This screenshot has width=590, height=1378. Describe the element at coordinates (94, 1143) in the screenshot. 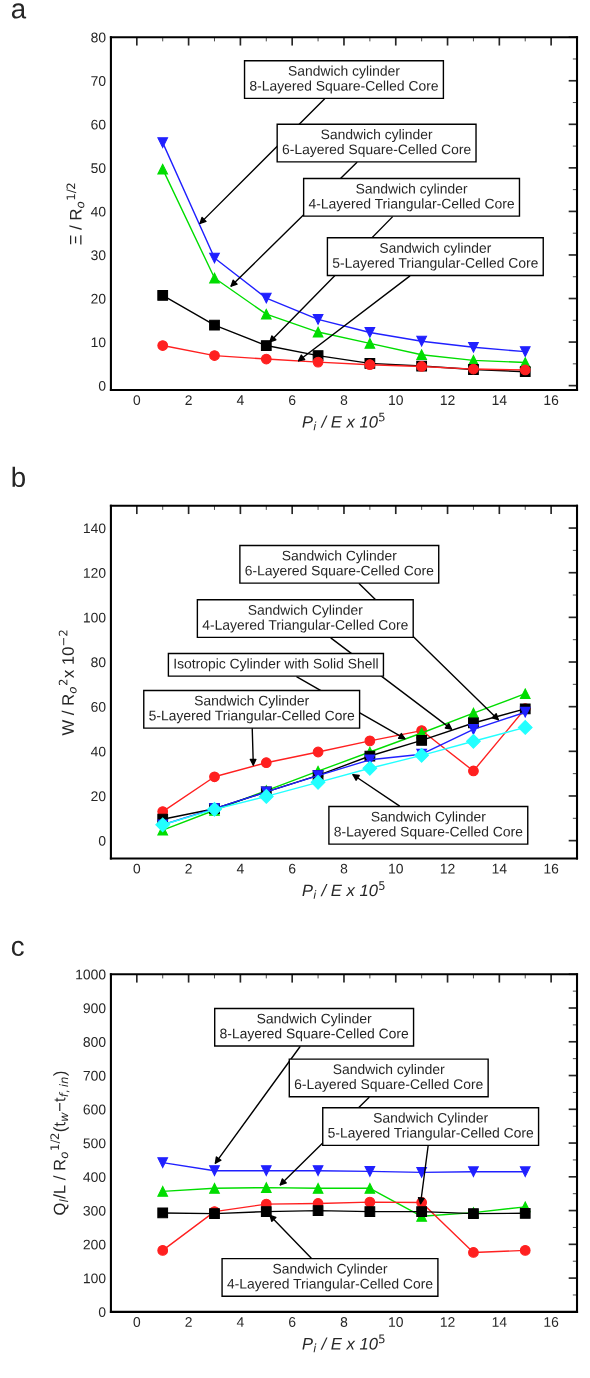

I see `y-tick-label: 500` at that location.